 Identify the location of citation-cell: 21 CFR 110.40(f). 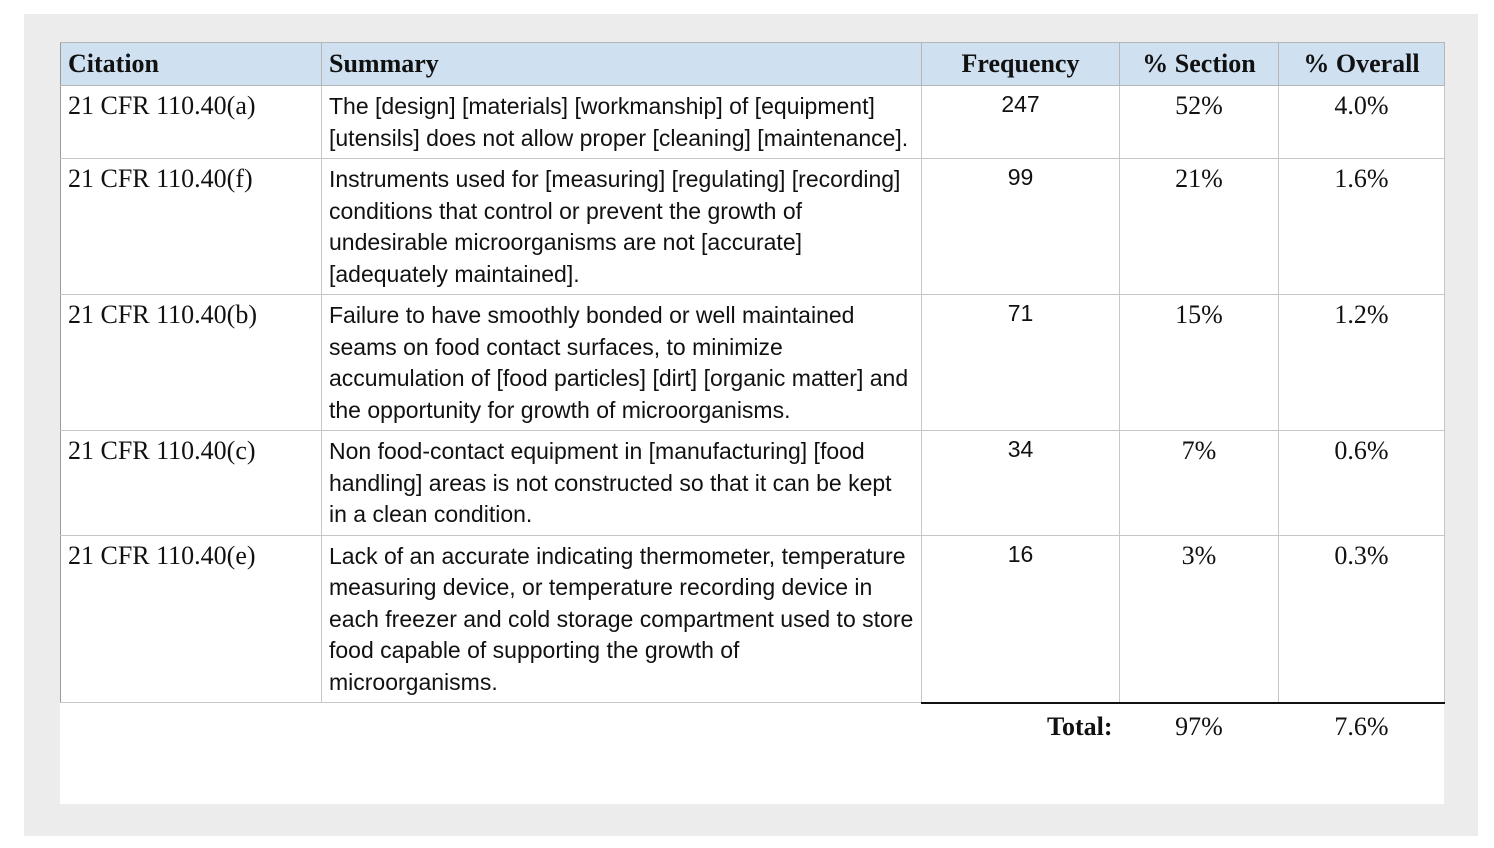
(191, 226).